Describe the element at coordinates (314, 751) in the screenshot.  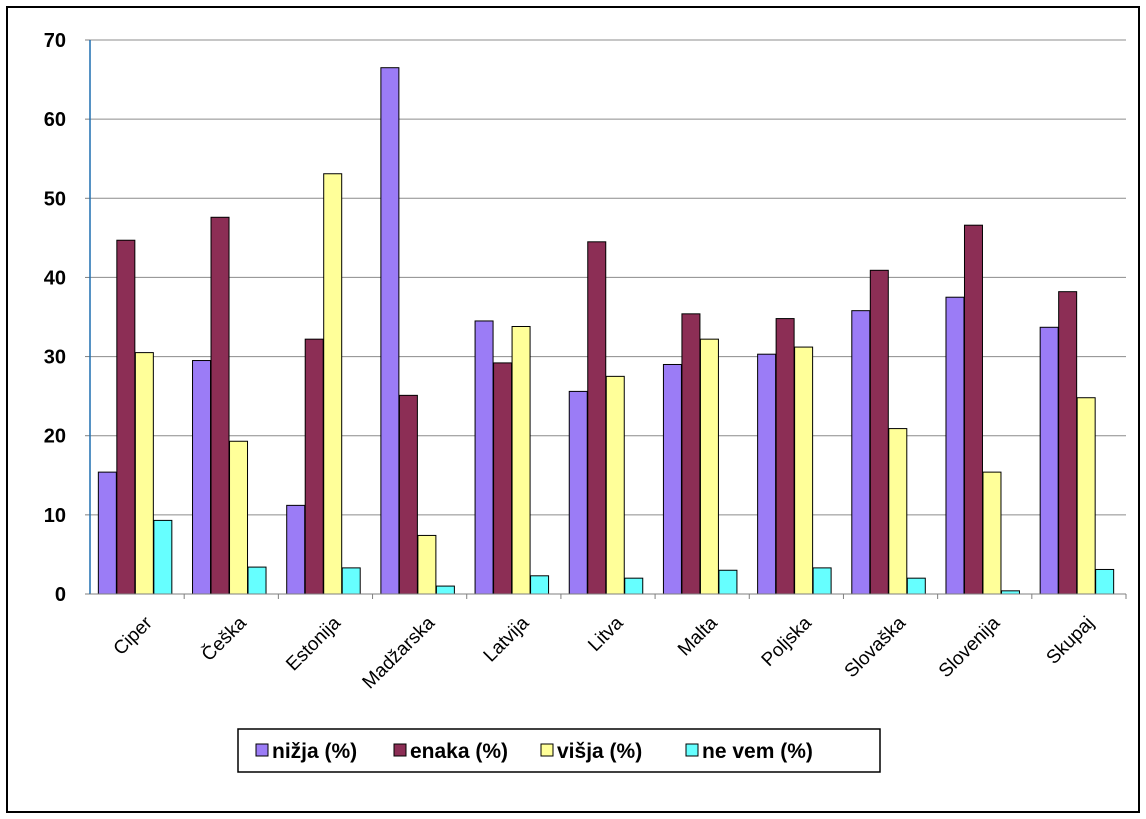
I see `legend-label: nižja (%)` at that location.